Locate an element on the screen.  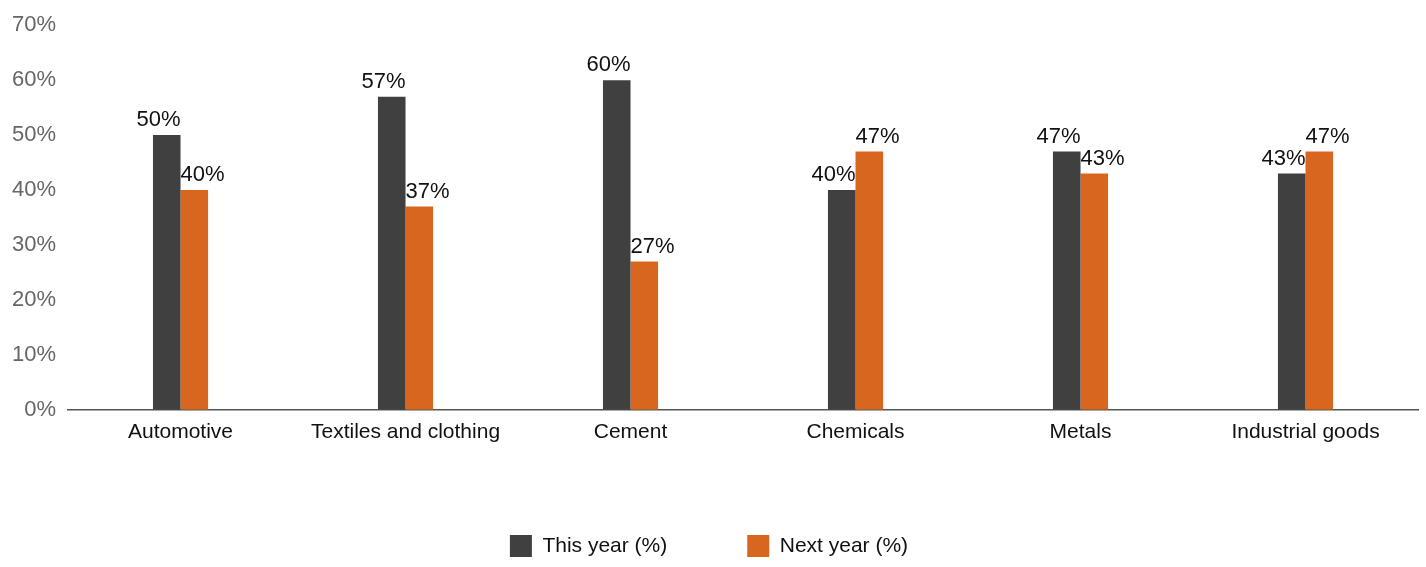
x-tick-label: Metals is located at coordinates (1080, 431).